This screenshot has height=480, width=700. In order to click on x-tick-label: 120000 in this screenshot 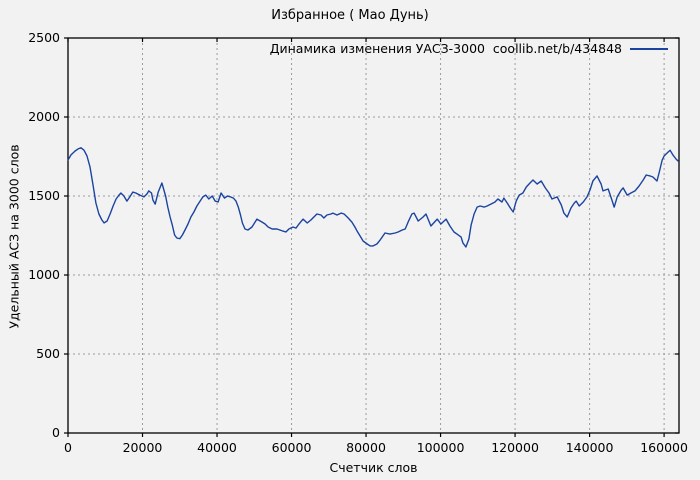, I will do `click(515, 447)`.